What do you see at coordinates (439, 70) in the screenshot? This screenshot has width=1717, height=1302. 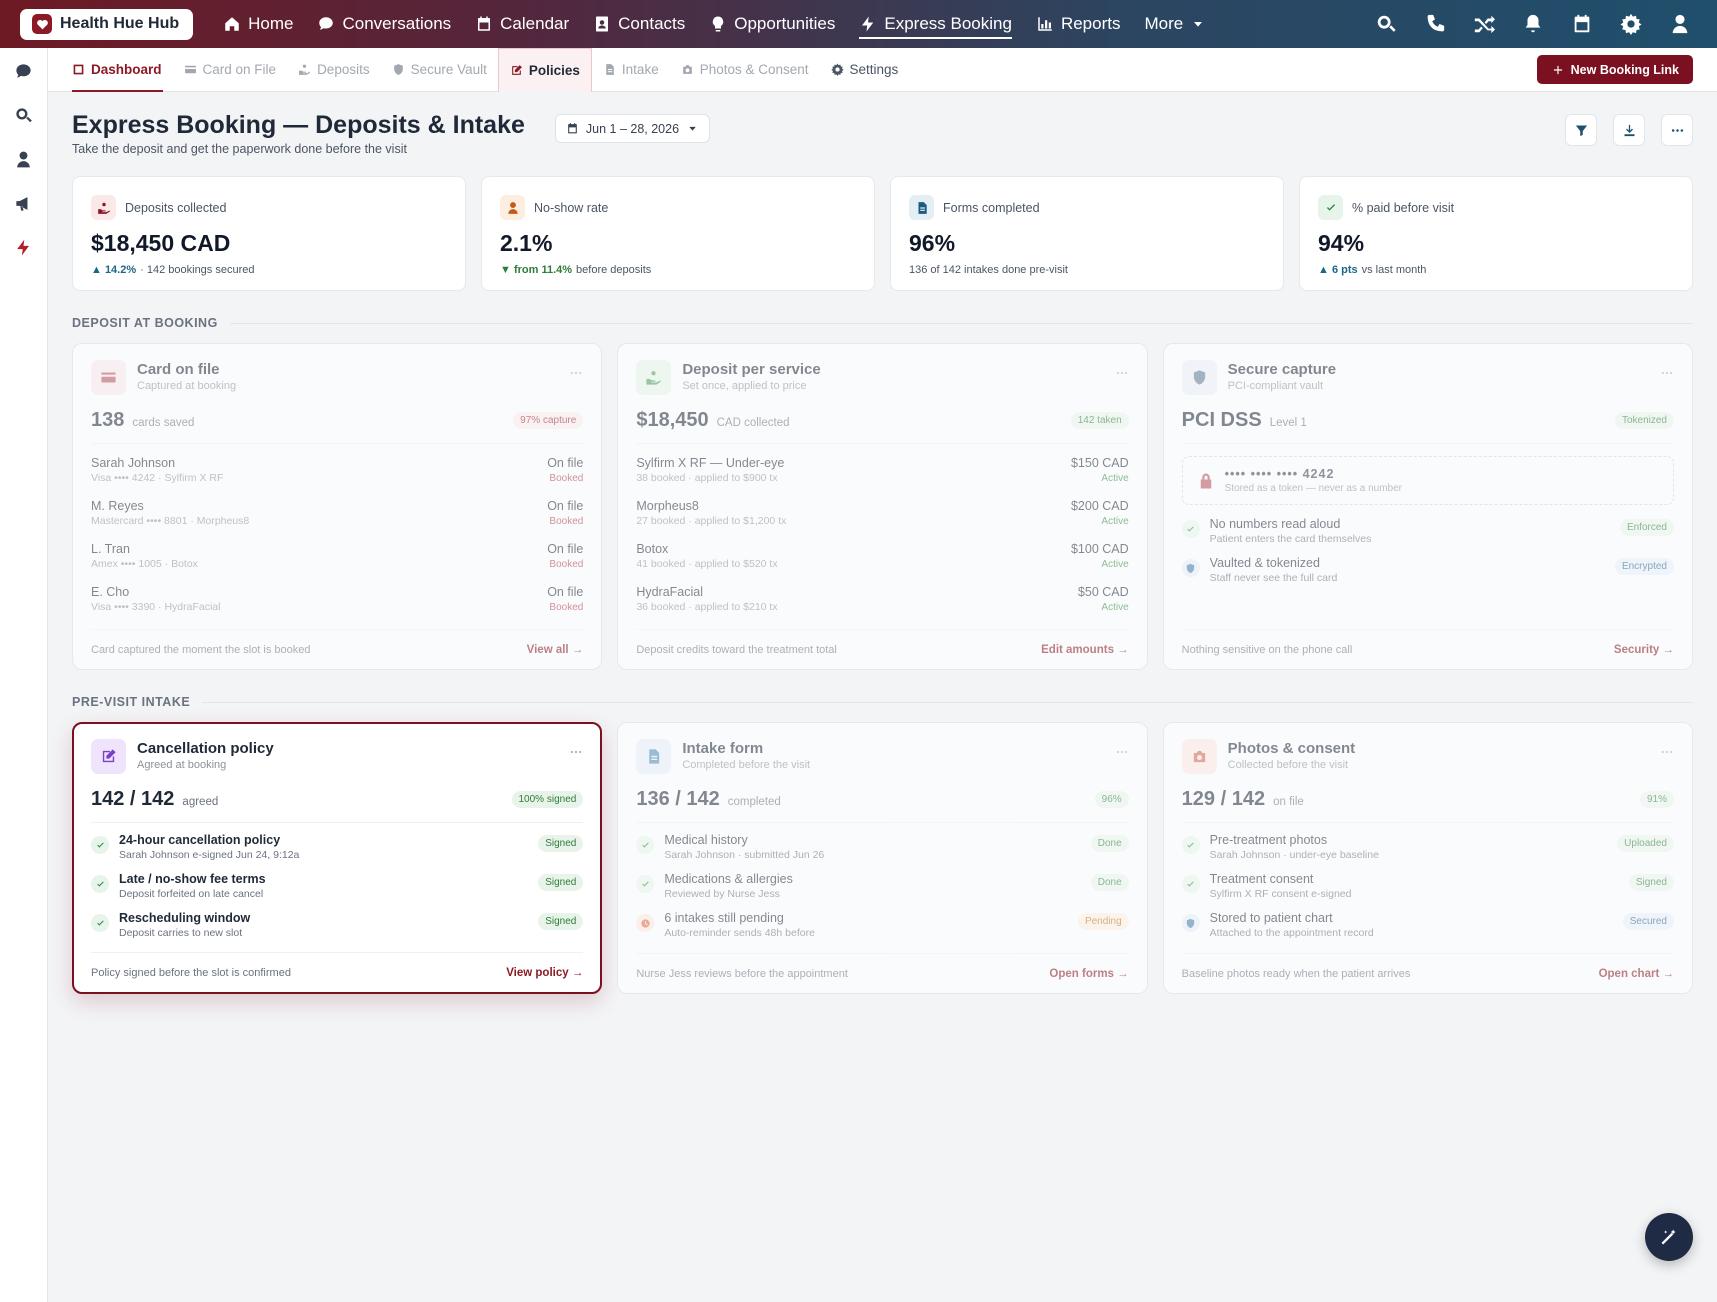 I see `tab: Secure Vault` at bounding box center [439, 70].